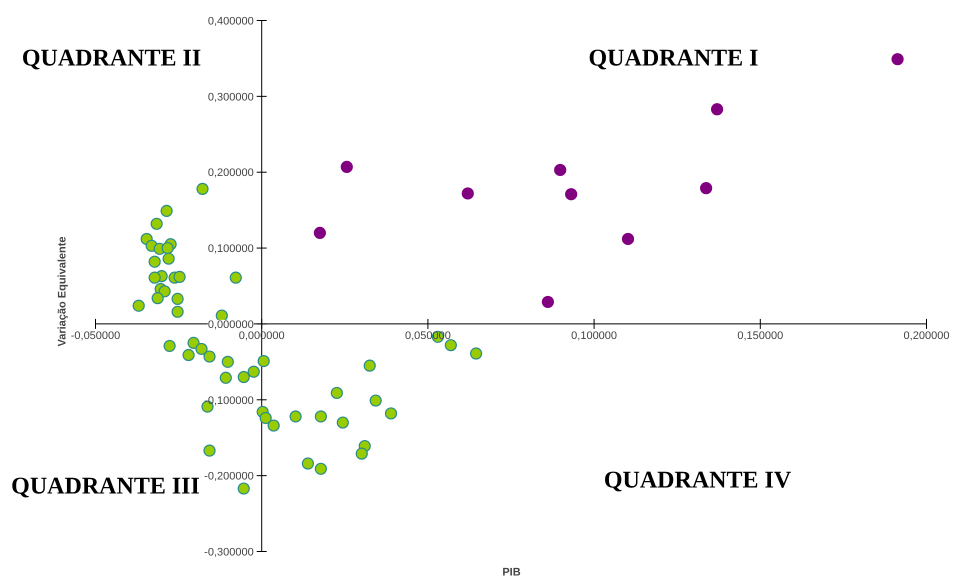 The width and height of the screenshot is (953, 581). Describe the element at coordinates (511, 572) in the screenshot. I see `x-axis-title: PIB` at that location.